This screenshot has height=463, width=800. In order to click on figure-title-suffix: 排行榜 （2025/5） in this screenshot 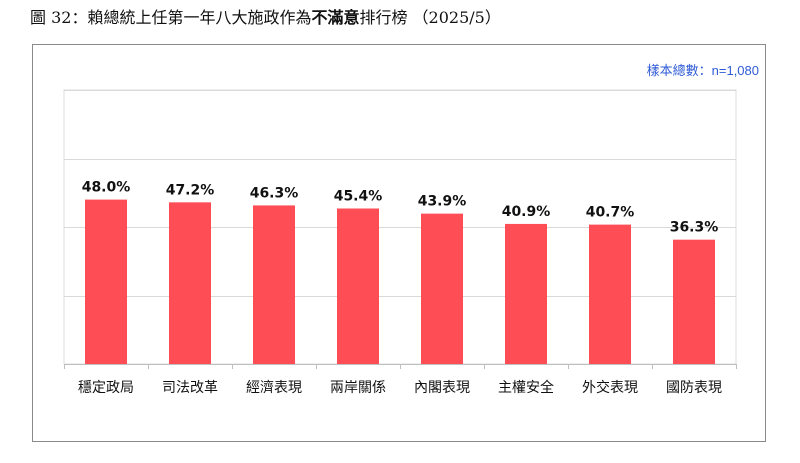, I will do `click(430, 17)`.